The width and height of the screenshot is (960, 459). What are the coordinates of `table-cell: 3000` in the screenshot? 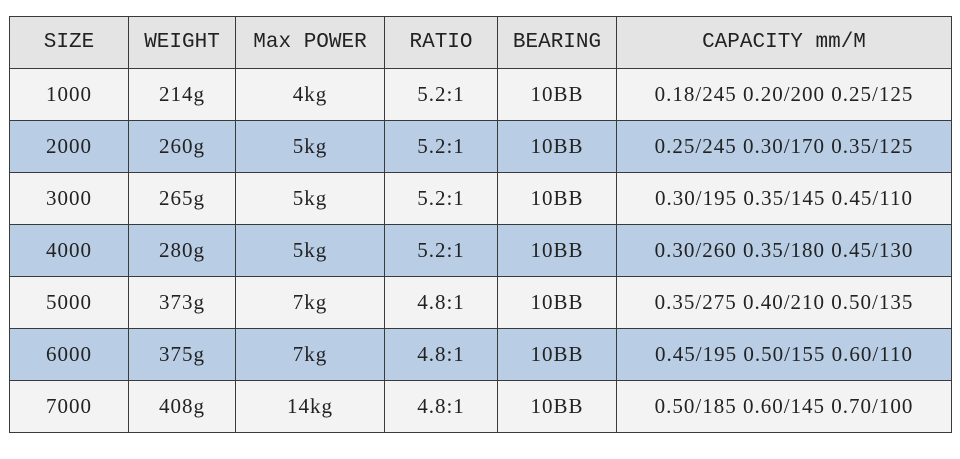 It's located at (69, 198).